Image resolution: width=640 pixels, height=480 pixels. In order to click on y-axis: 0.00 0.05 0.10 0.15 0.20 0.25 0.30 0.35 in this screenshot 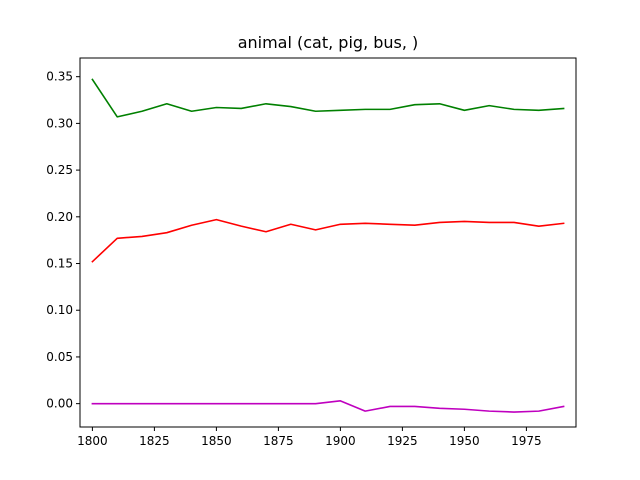, I will do `click(63, 240)`.